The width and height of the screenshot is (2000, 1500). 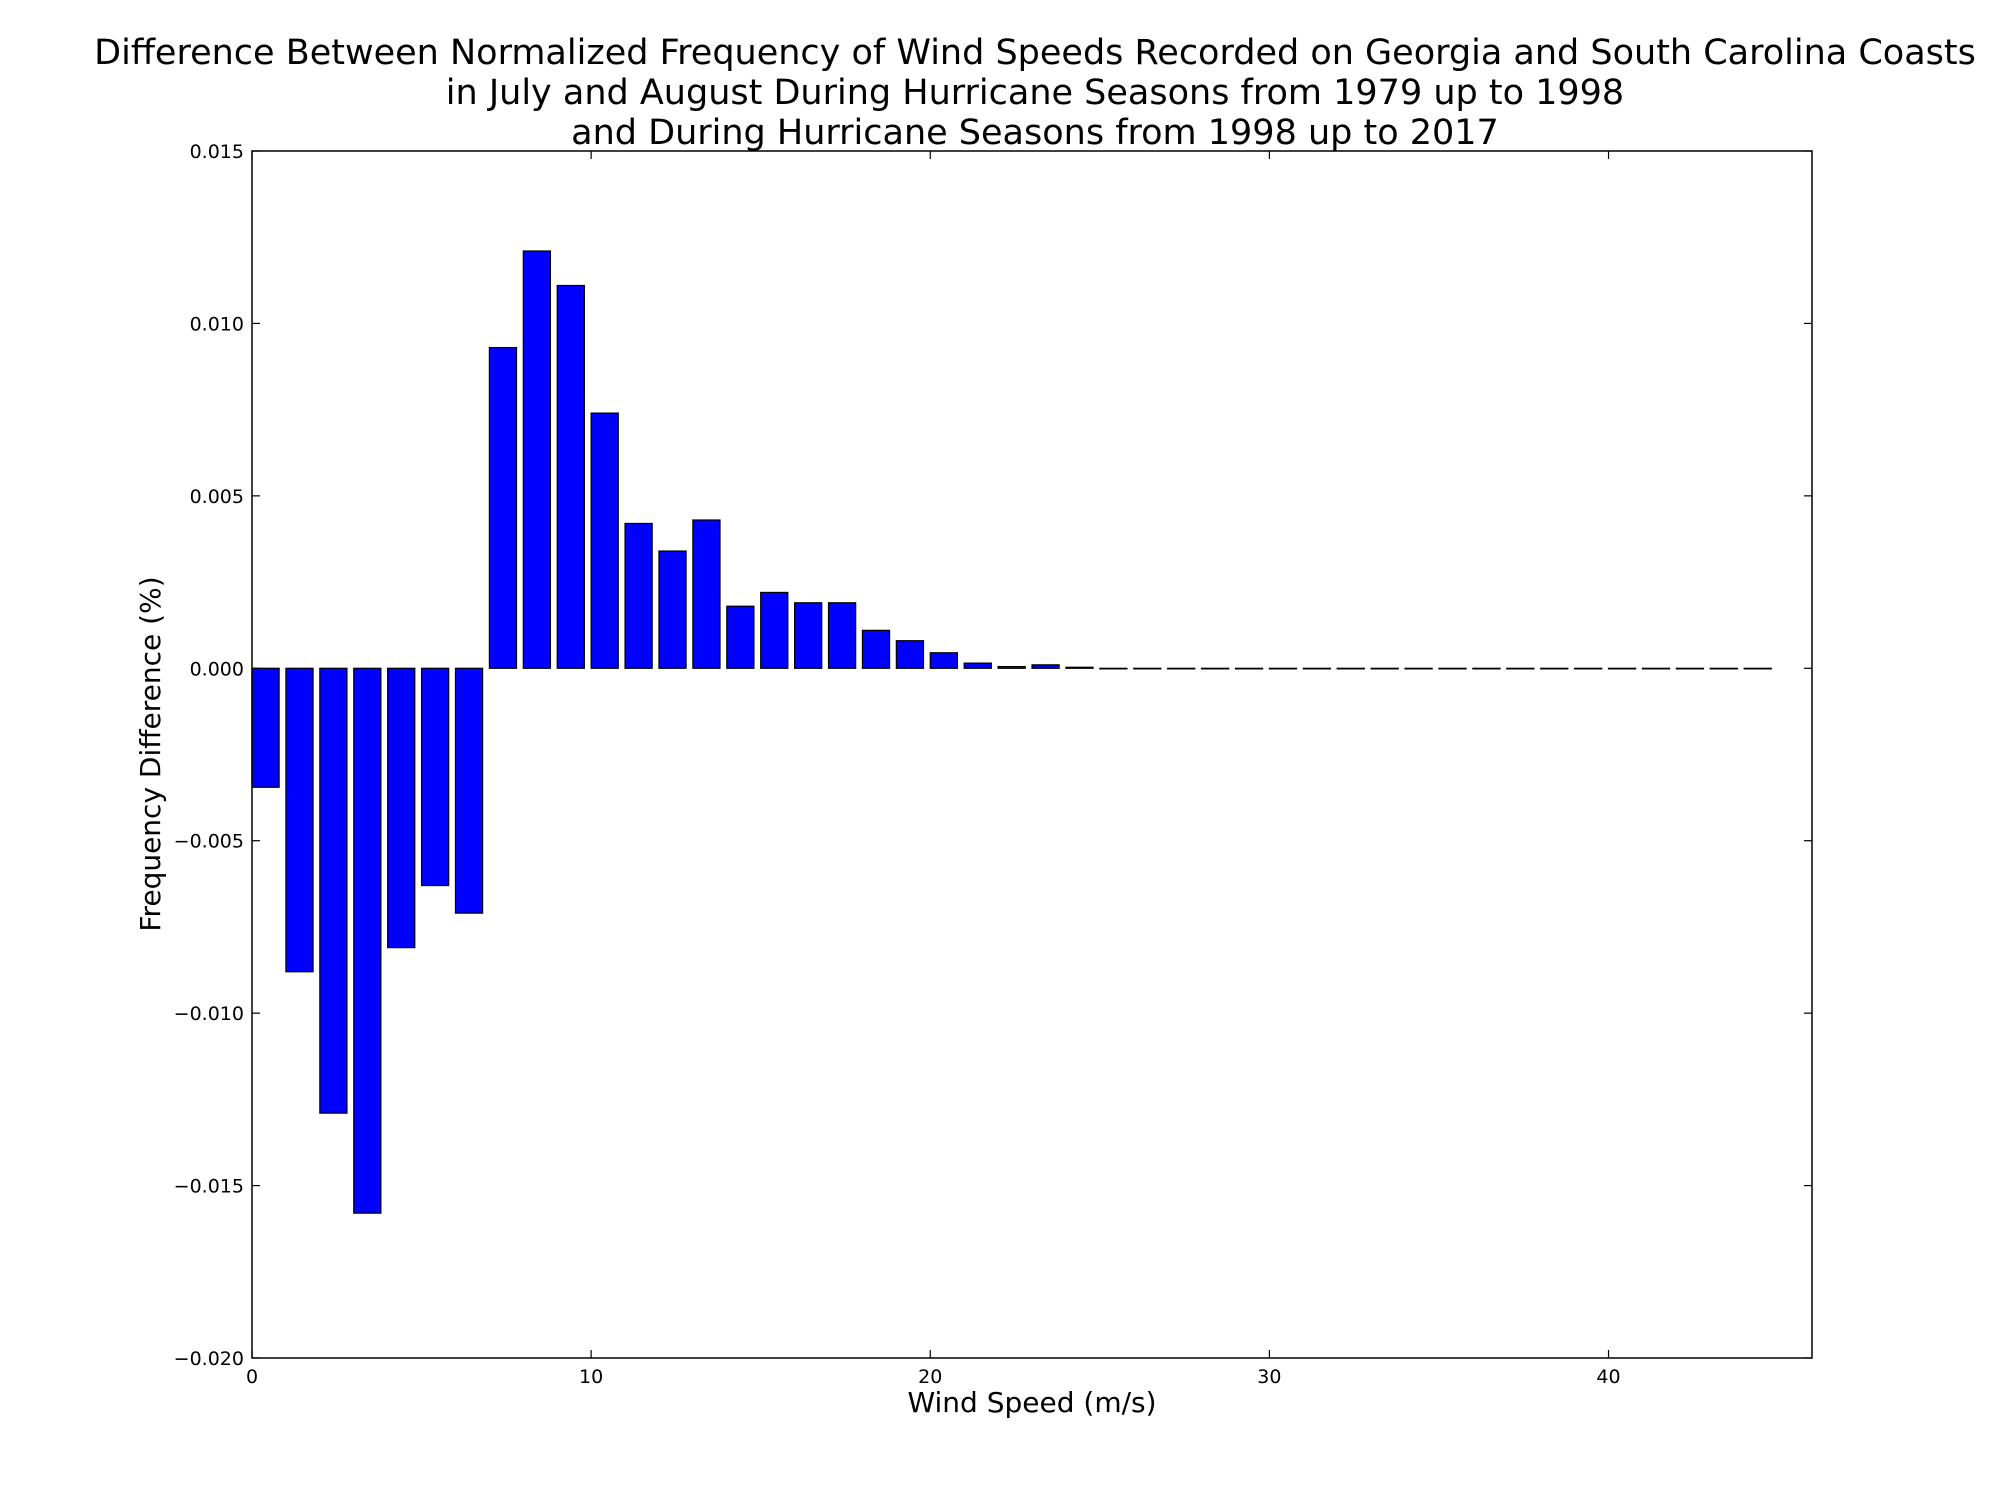 I want to click on x-tick-label: 30, so click(x=1269, y=1377).